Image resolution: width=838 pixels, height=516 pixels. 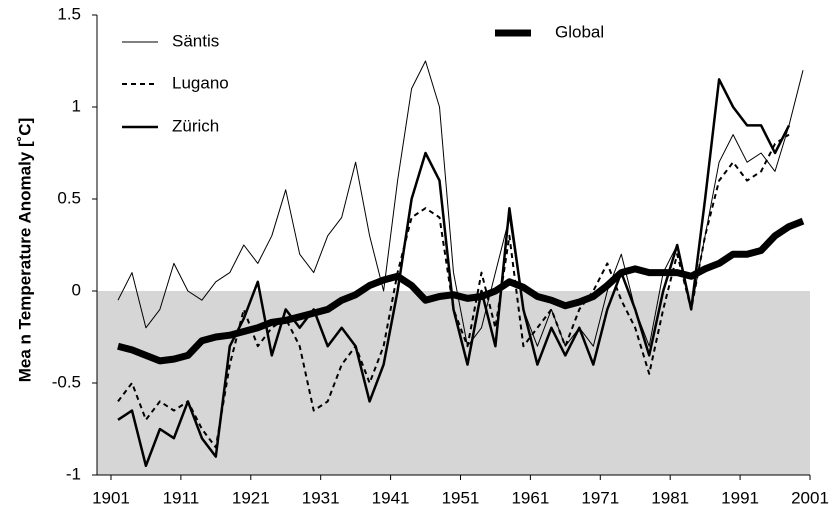 What do you see at coordinates (461, 497) in the screenshot?
I see `x-tick-label: 1951` at bounding box center [461, 497].